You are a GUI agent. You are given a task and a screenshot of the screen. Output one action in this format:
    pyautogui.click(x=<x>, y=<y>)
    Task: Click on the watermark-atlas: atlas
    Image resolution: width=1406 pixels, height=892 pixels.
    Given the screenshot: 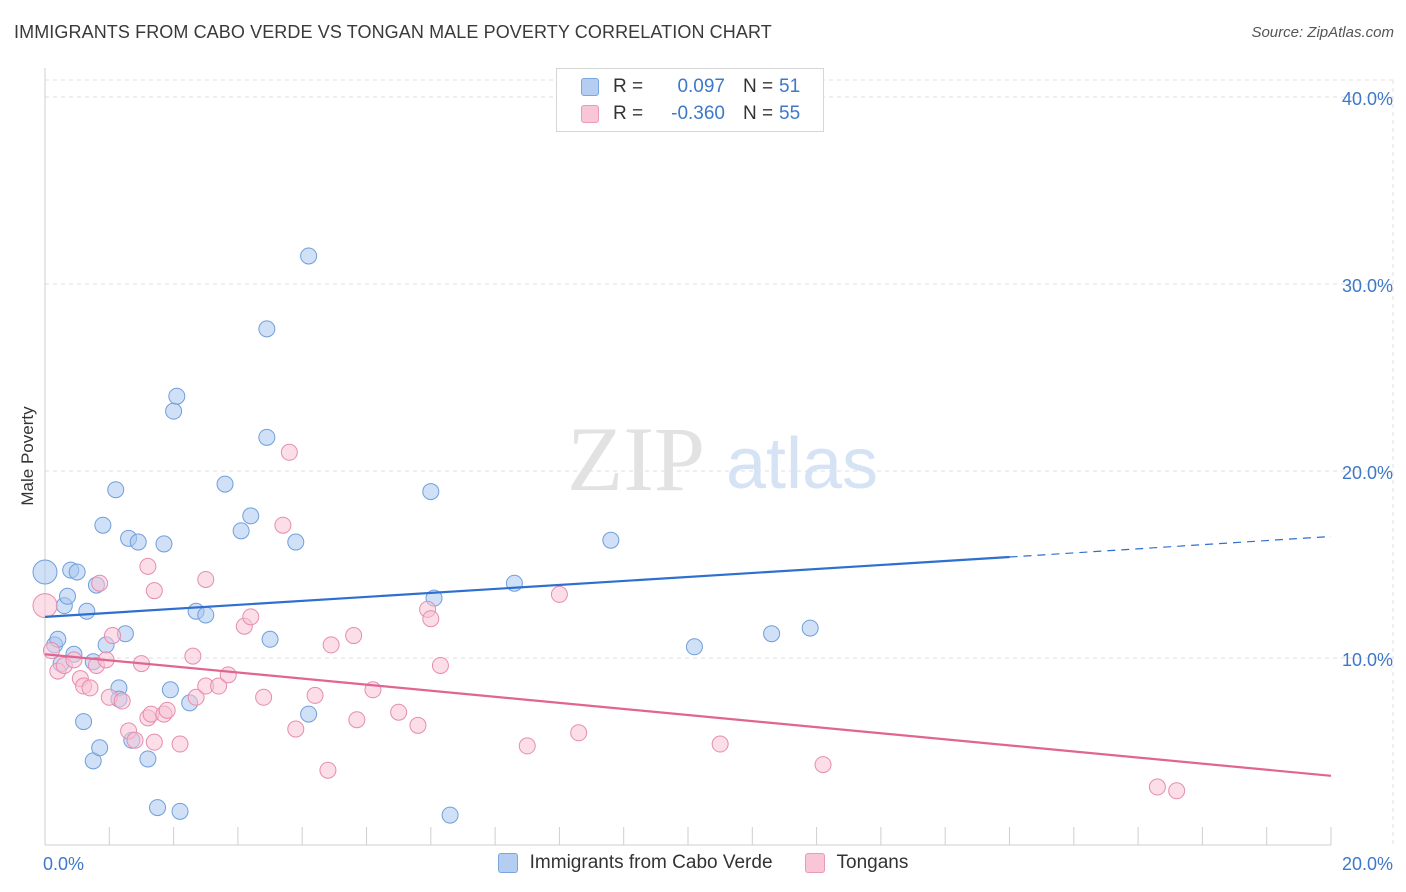 What is the action you would take?
    pyautogui.click(x=802, y=464)
    